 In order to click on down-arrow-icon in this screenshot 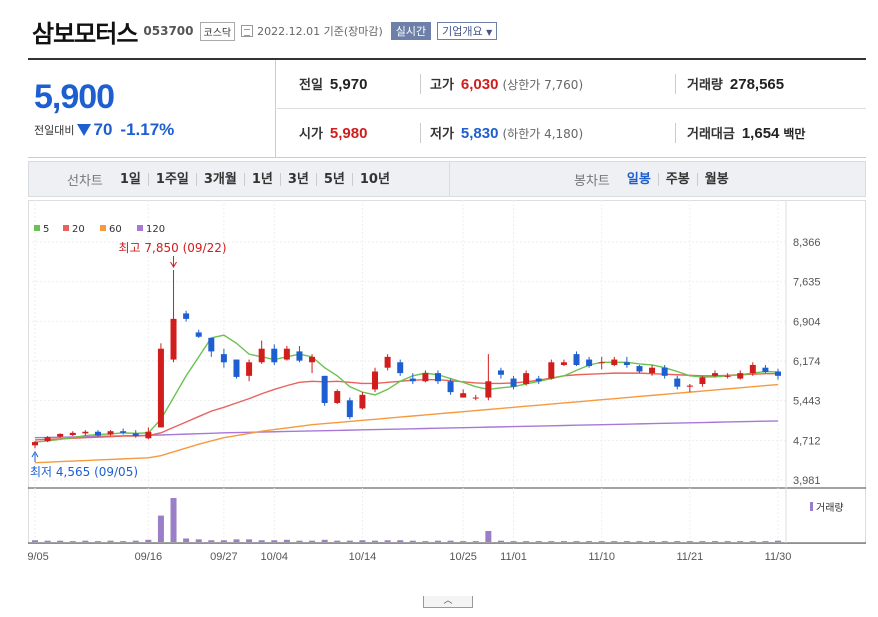, I will do `click(84, 130)`.